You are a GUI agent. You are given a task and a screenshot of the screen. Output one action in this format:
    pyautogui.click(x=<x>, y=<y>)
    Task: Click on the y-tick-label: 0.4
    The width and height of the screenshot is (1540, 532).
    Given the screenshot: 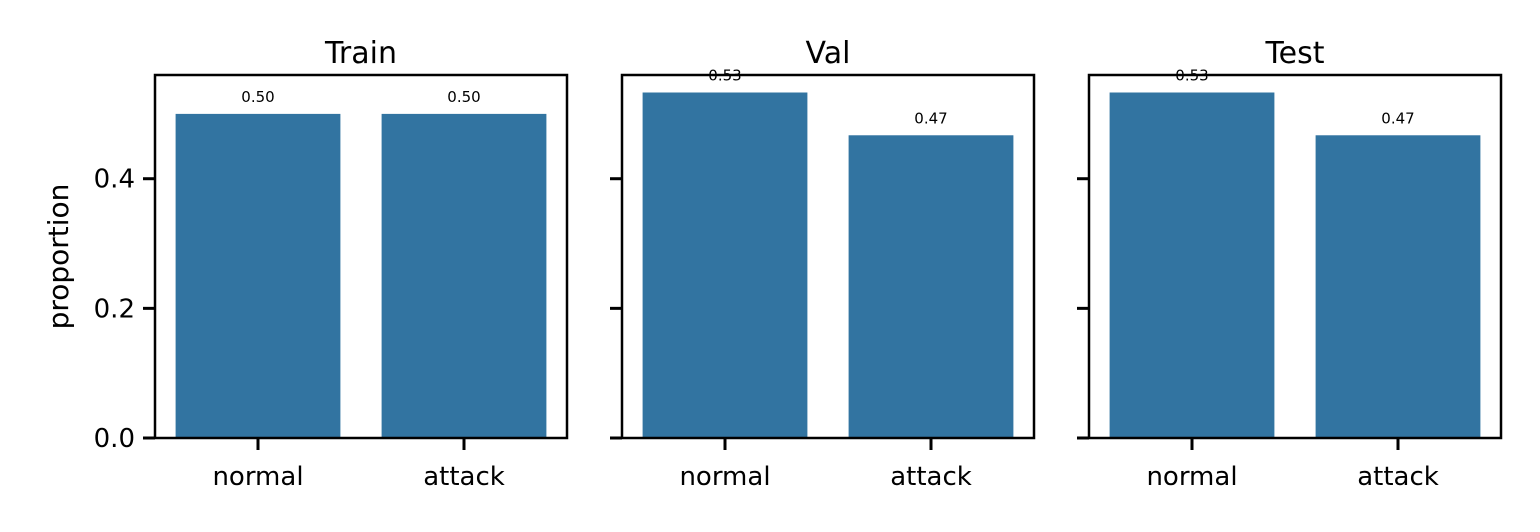 What is the action you would take?
    pyautogui.click(x=114, y=180)
    